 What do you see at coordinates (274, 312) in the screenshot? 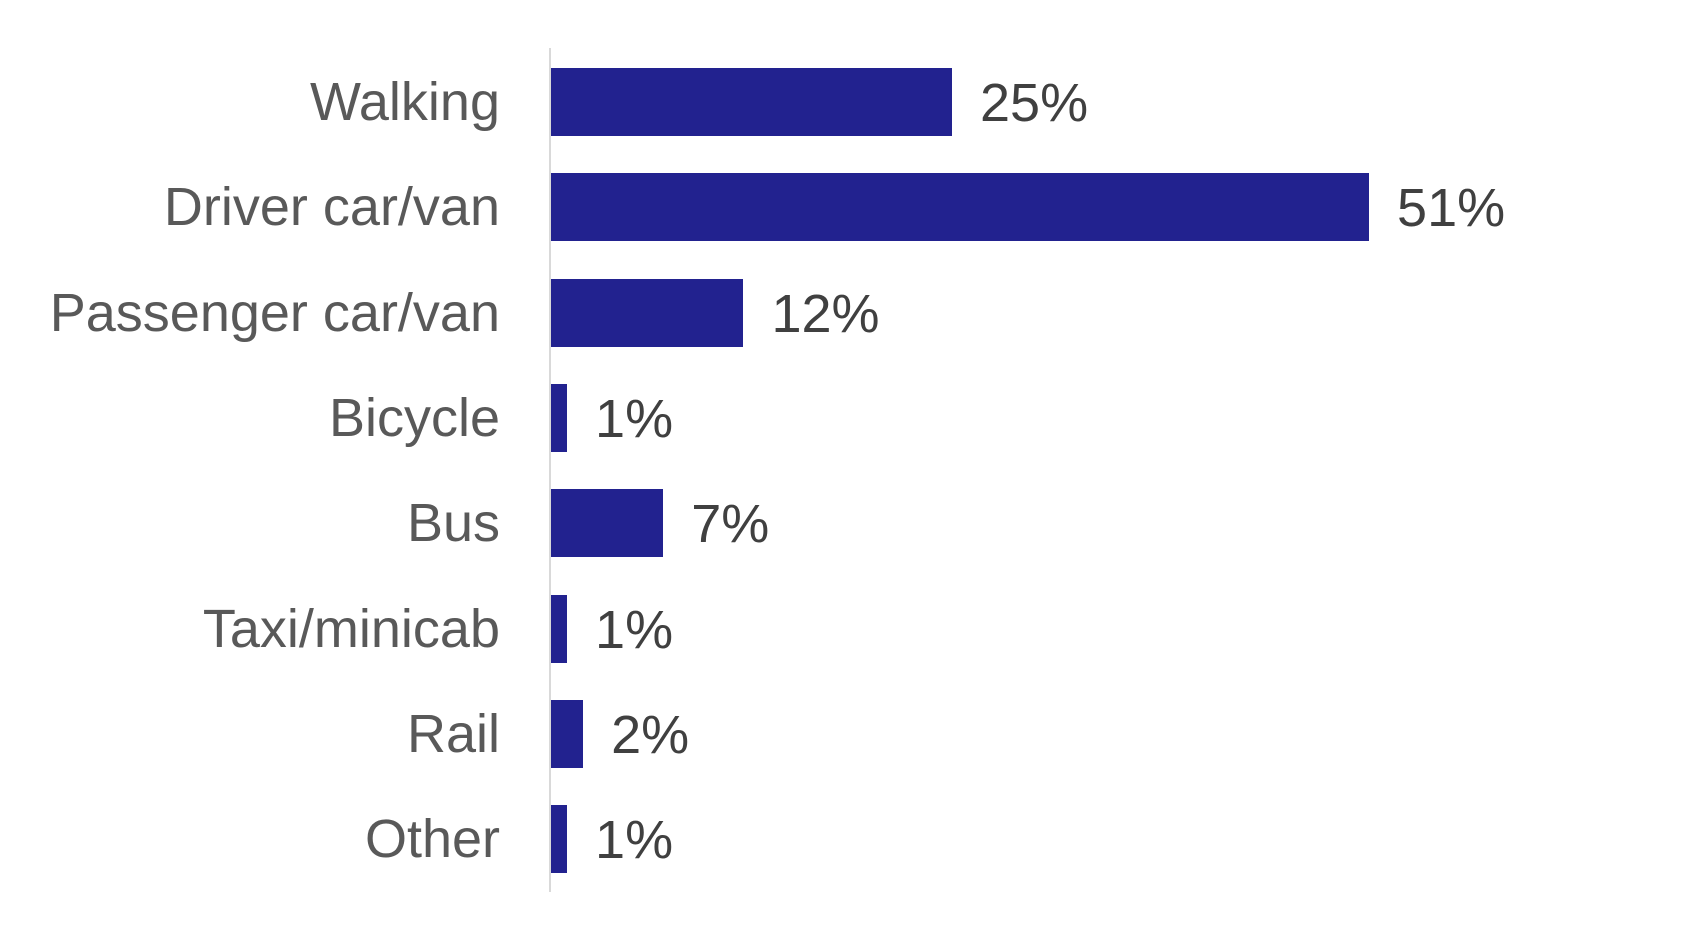
I see `category-label: Passenger car/van` at bounding box center [274, 312].